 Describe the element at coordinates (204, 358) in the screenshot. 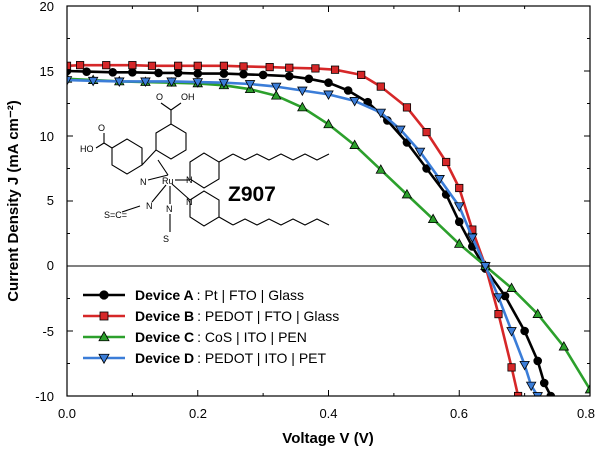

I see `legend-item: Device D : PEDOT | ITO | PET` at that location.